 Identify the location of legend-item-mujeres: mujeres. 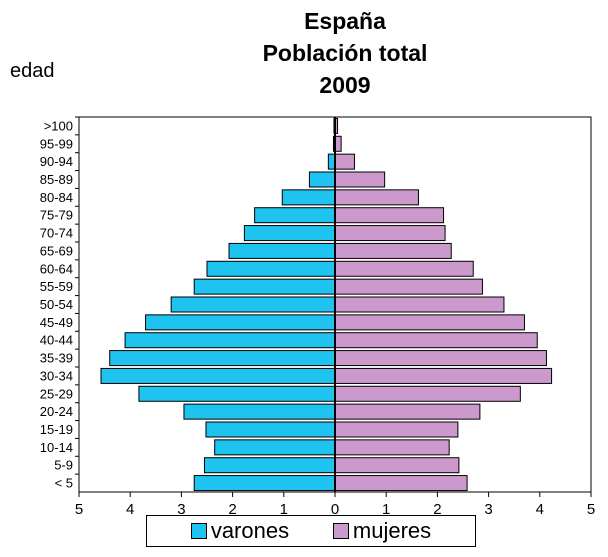
(382, 531).